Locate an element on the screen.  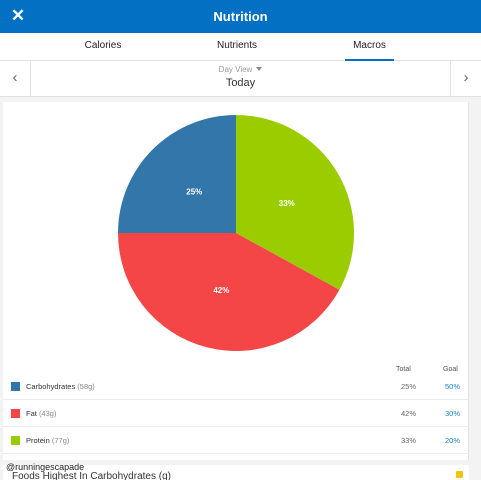
macro-label: Protein (77g) is located at coordinates (48, 440).